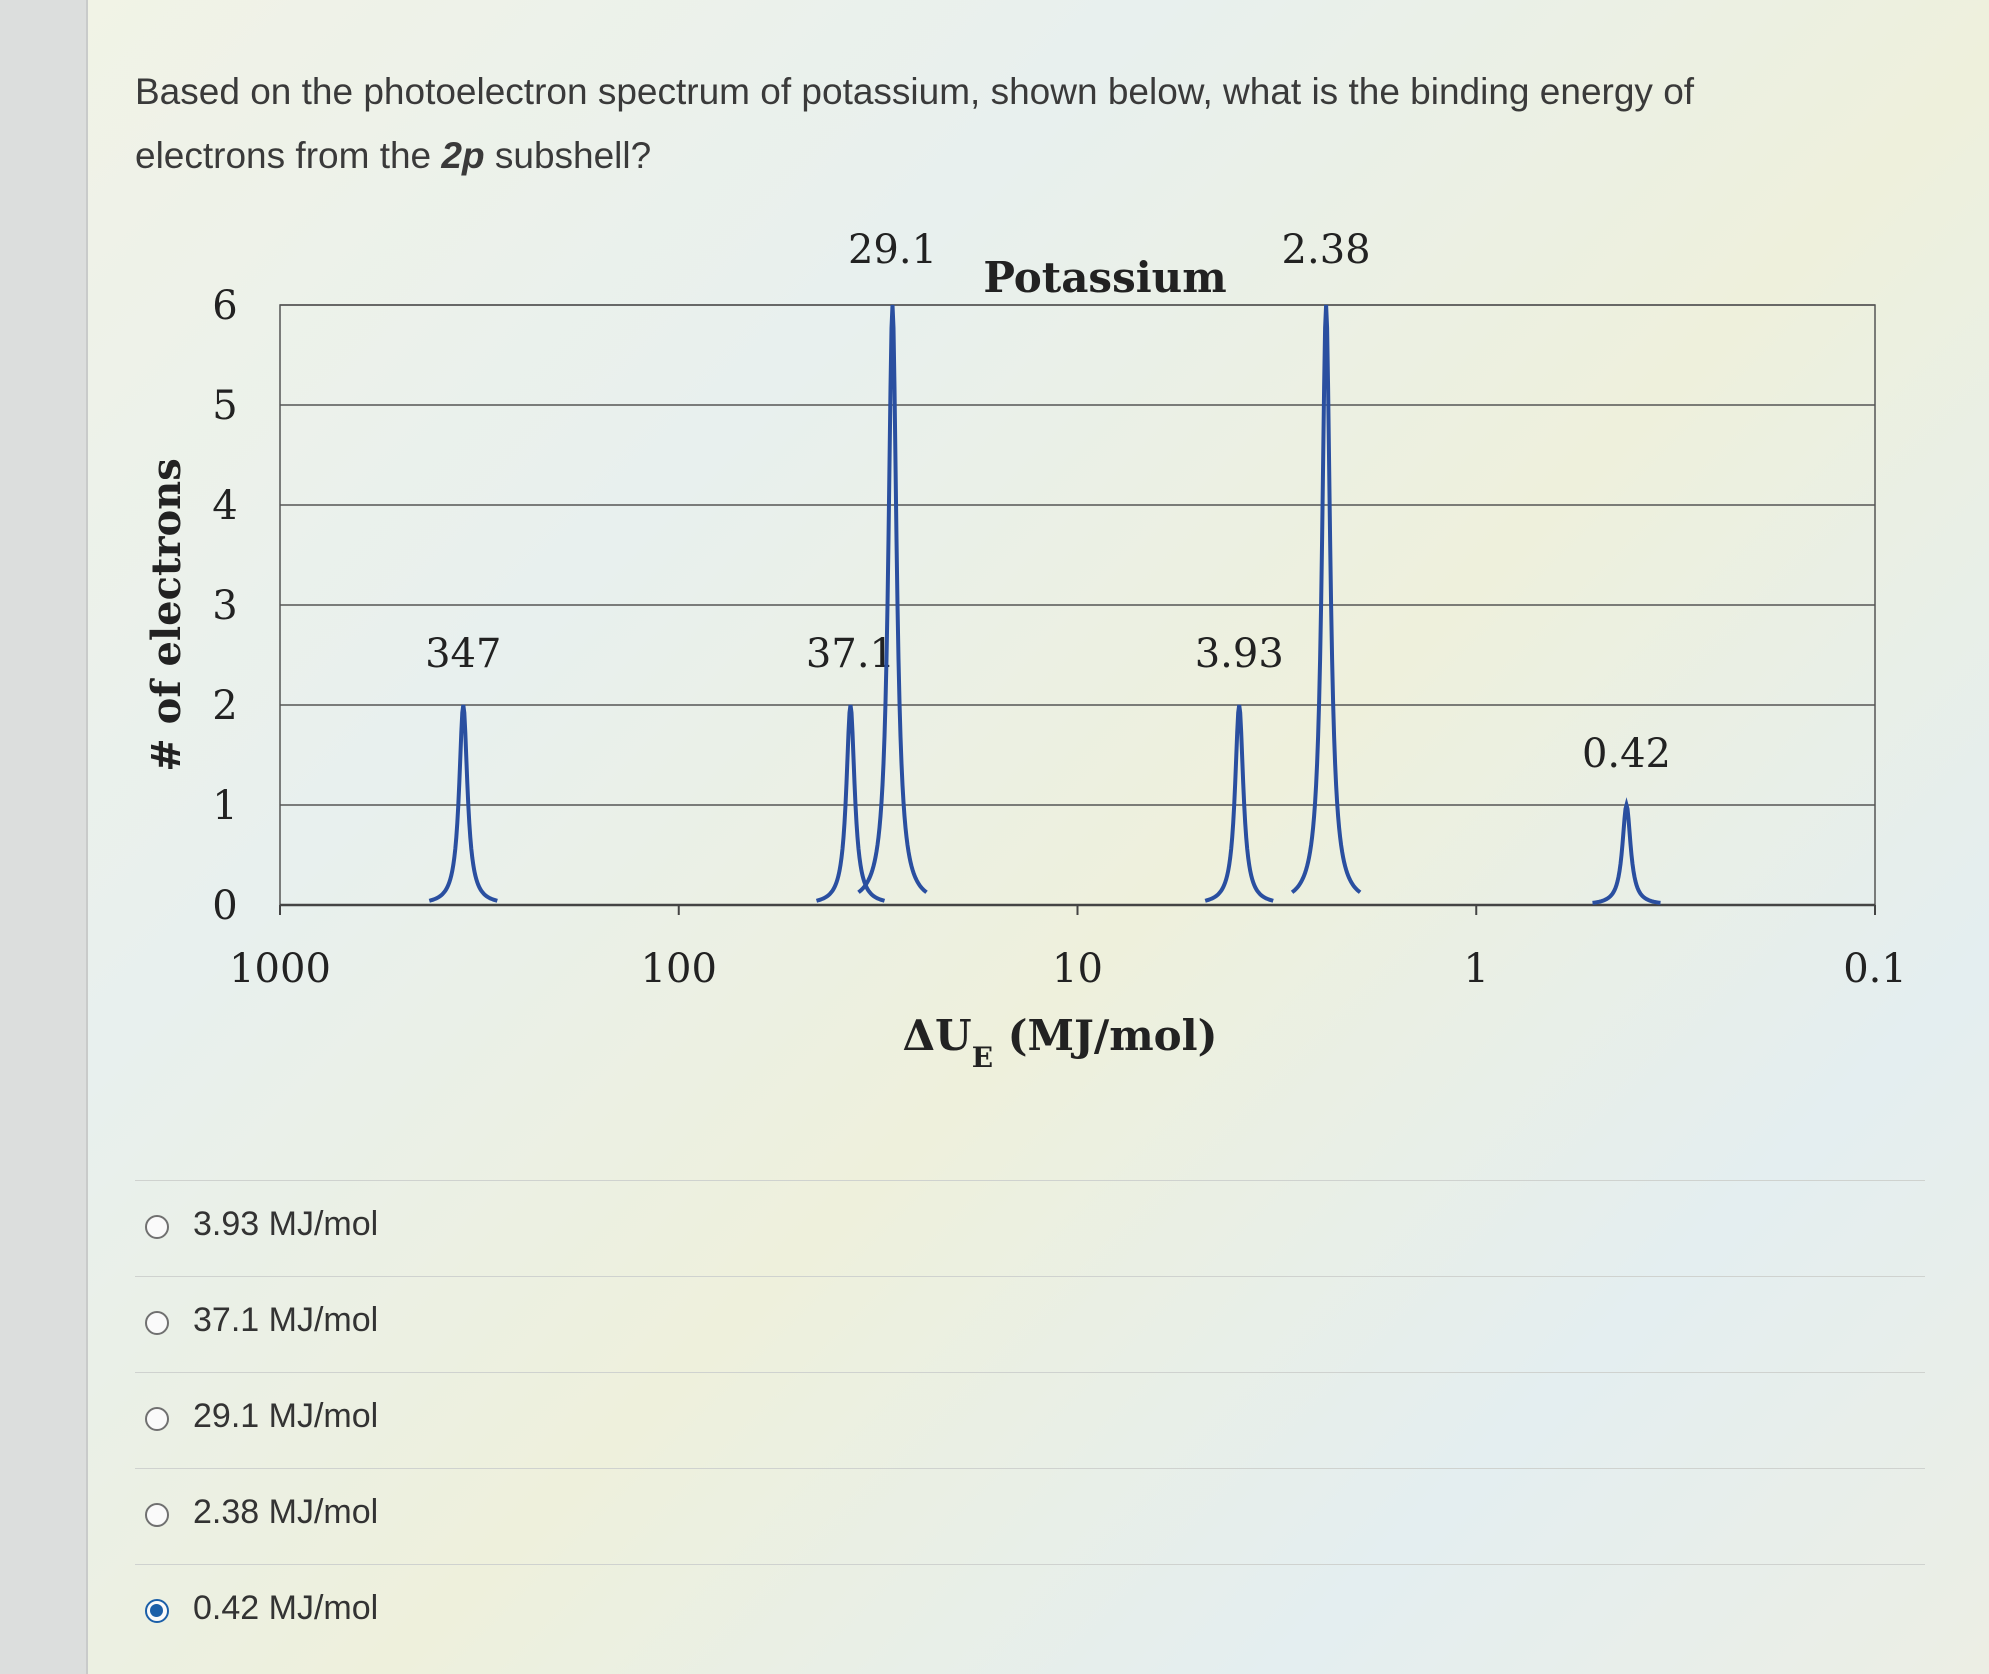  I want to click on x-tick-label: 0.1, so click(1875, 969).